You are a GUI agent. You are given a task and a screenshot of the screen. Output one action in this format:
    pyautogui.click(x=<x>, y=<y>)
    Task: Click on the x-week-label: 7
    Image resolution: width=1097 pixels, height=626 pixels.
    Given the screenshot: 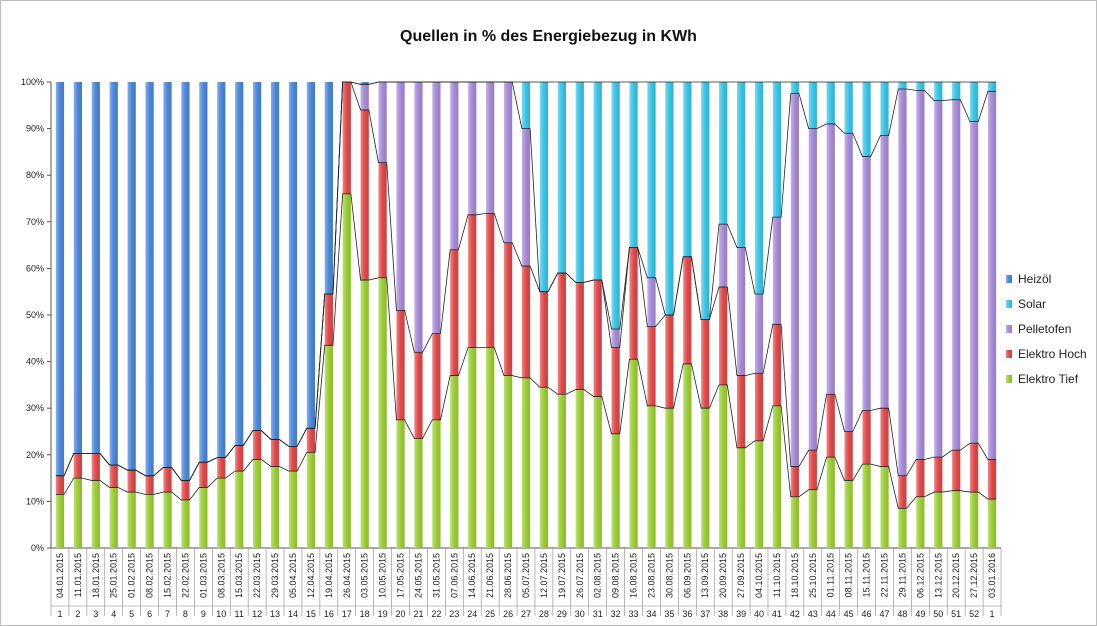 What is the action you would take?
    pyautogui.click(x=167, y=614)
    